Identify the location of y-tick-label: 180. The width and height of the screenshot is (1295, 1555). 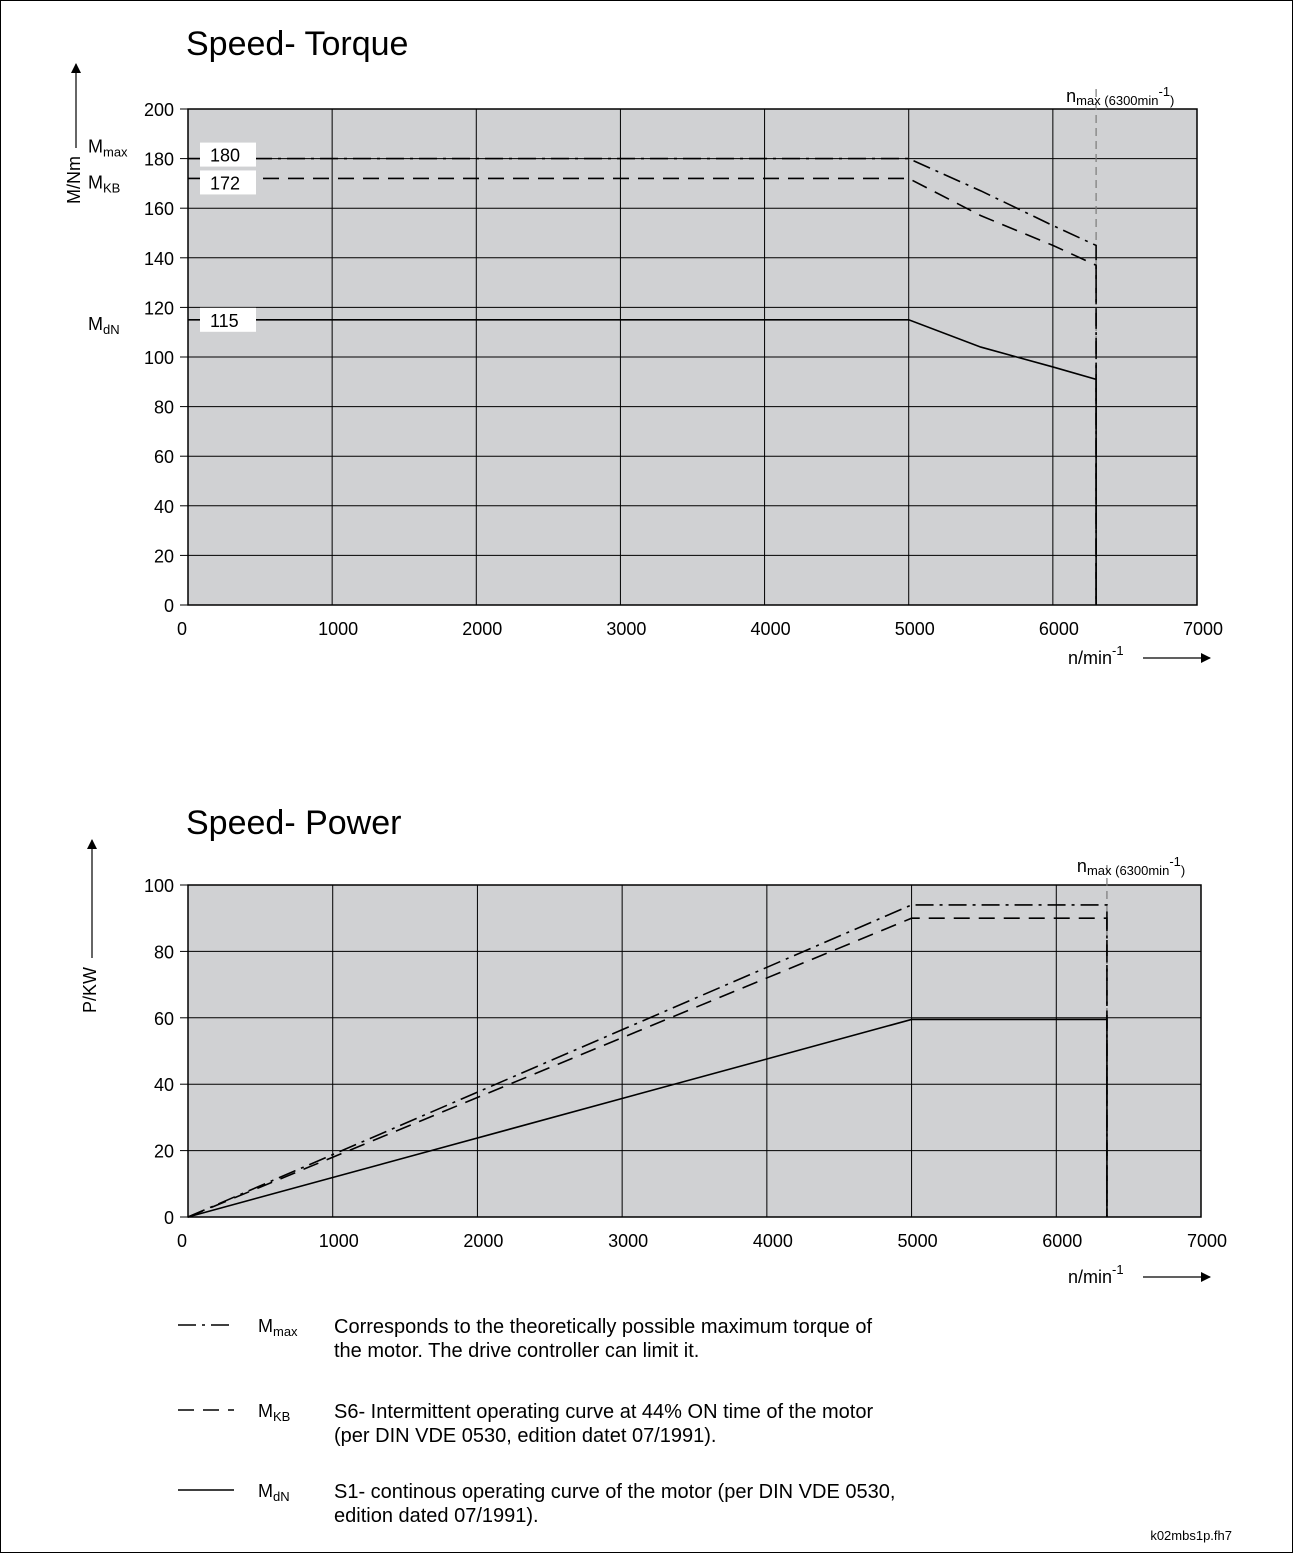
(159, 160).